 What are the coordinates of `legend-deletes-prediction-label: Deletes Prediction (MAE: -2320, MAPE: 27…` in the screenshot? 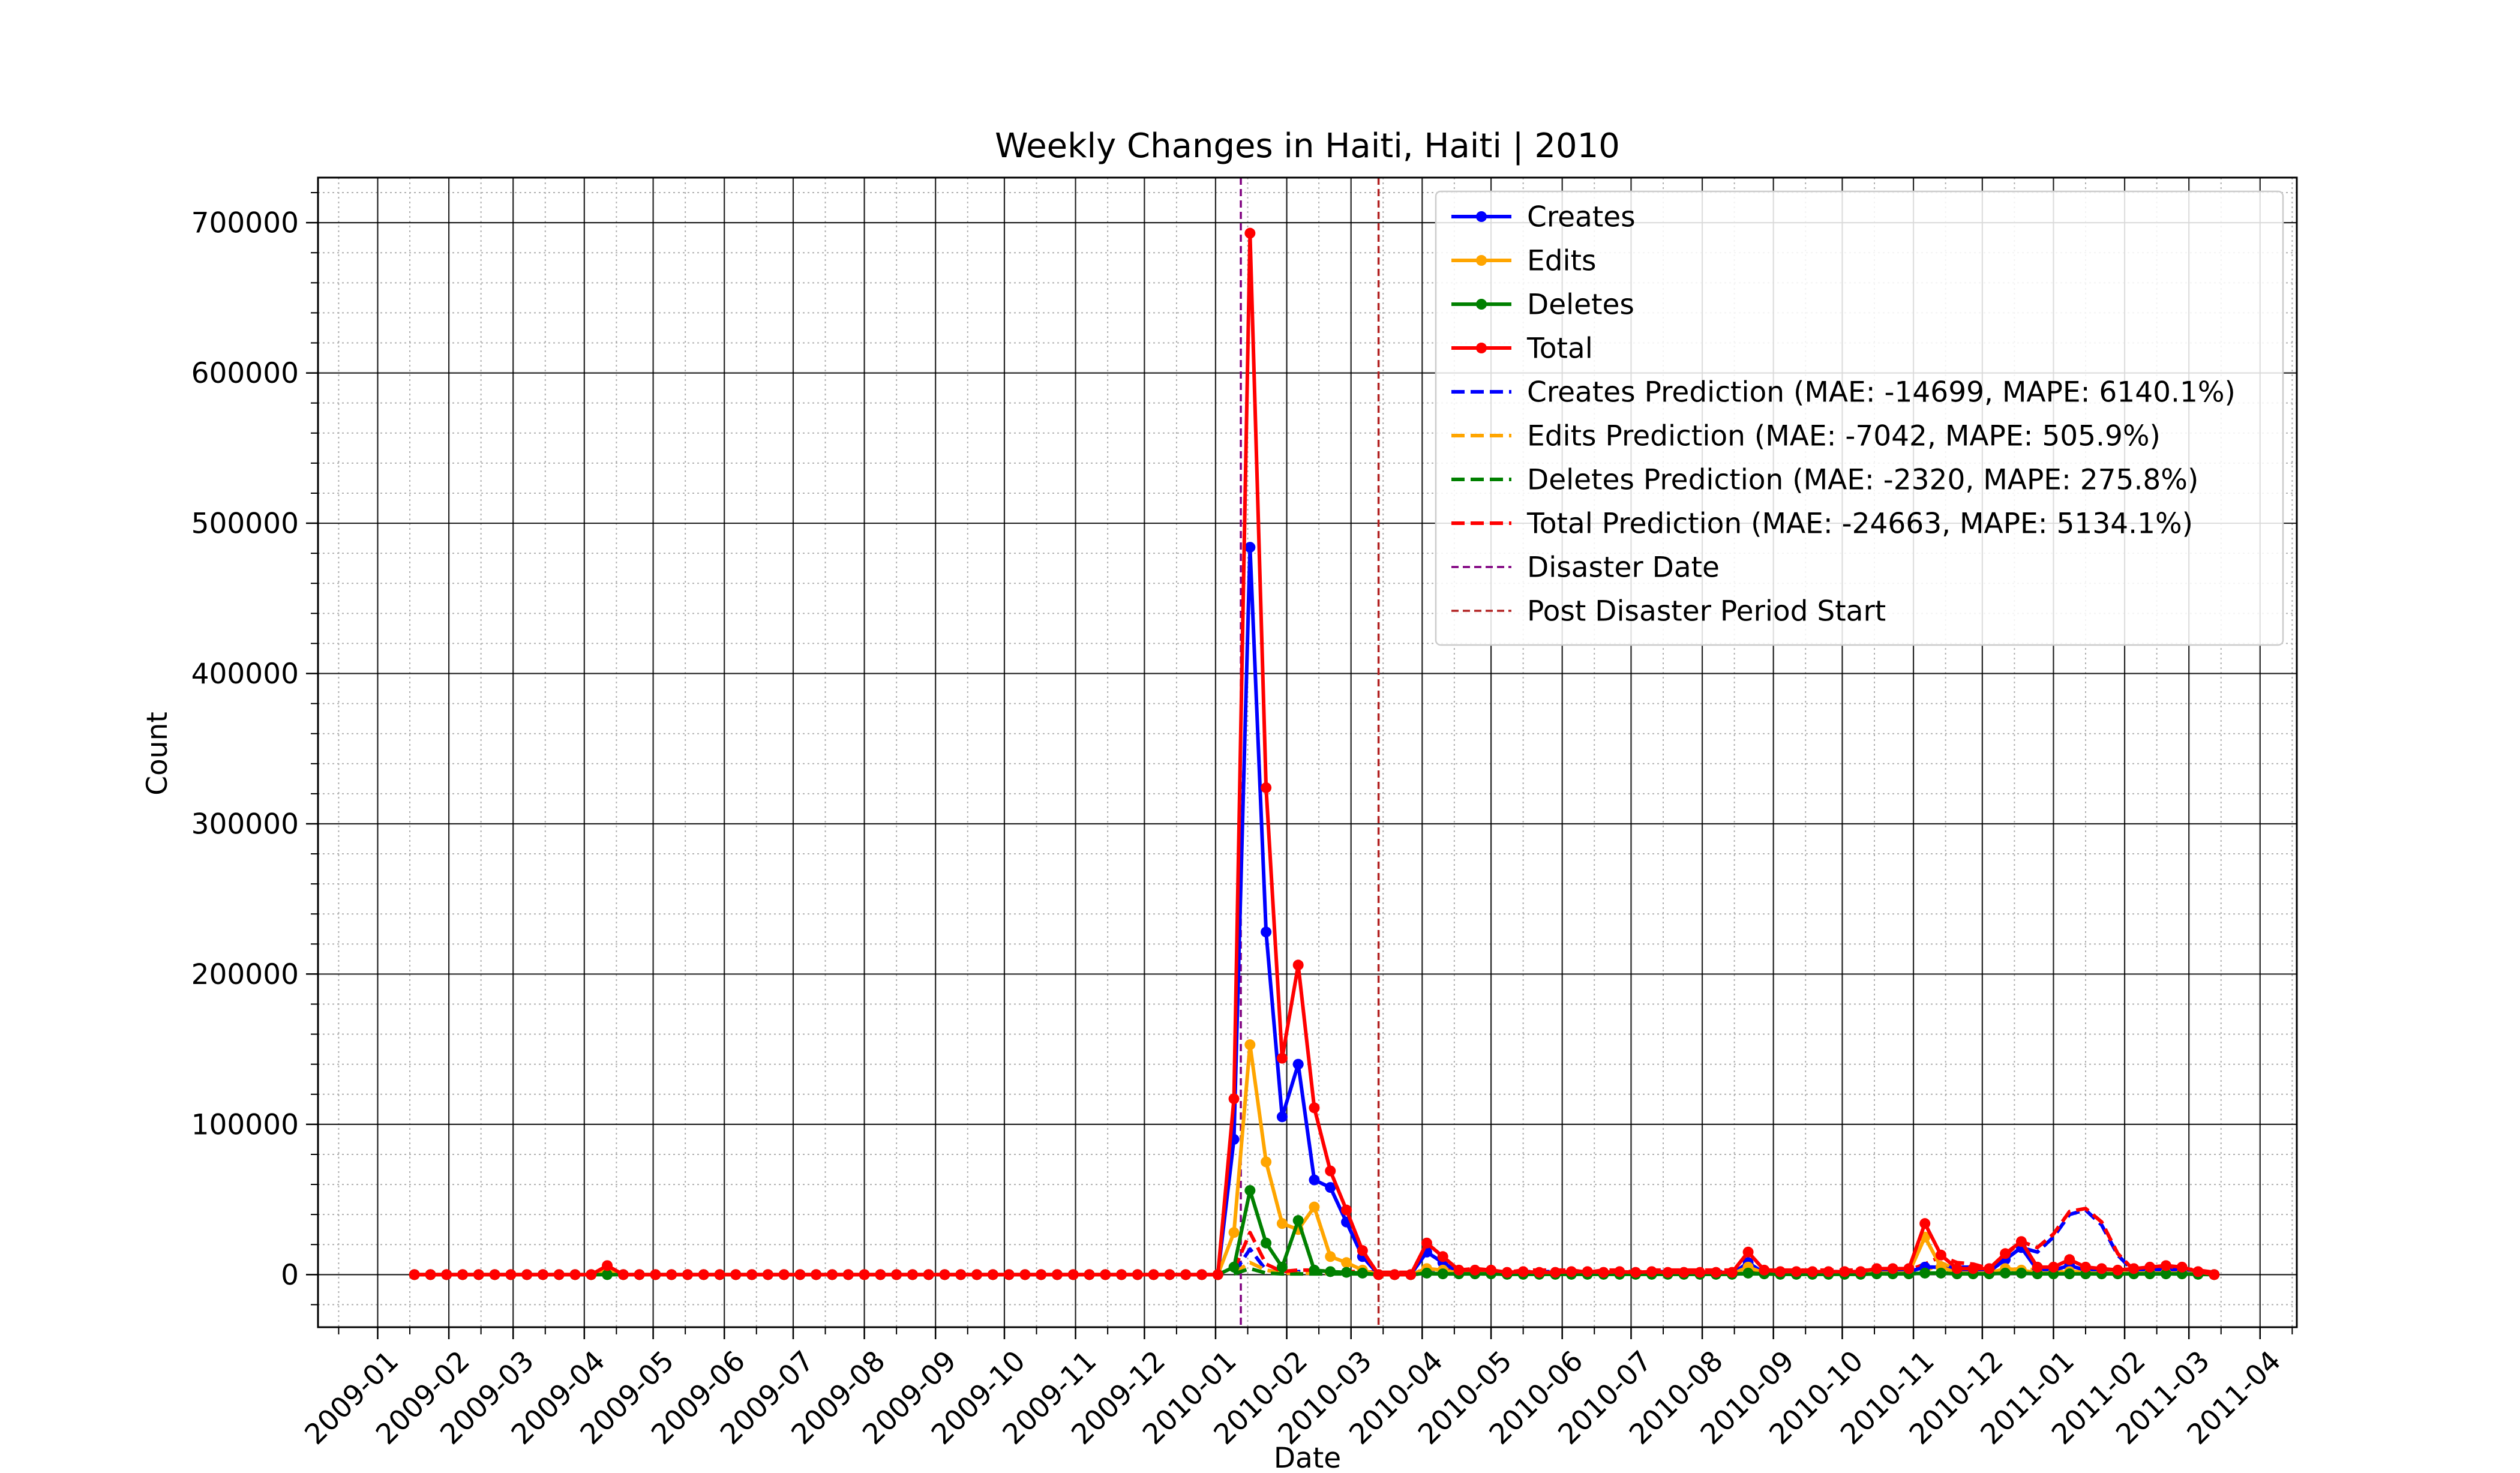 It's located at (1862, 479).